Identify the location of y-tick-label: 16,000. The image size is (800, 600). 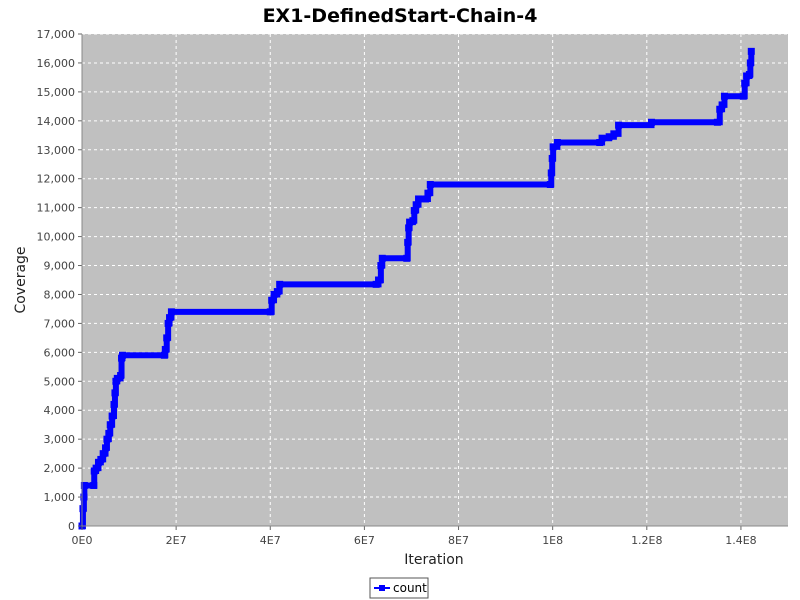
(56, 63).